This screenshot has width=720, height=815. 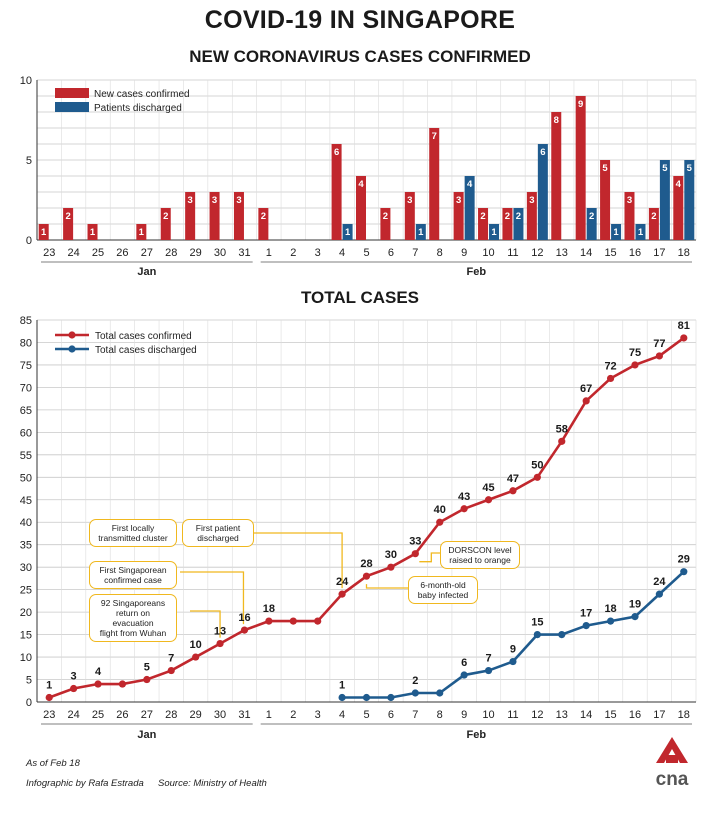 What do you see at coordinates (143, 336) in the screenshot?
I see `legend-label-confirmed: Total cases confirmed` at bounding box center [143, 336].